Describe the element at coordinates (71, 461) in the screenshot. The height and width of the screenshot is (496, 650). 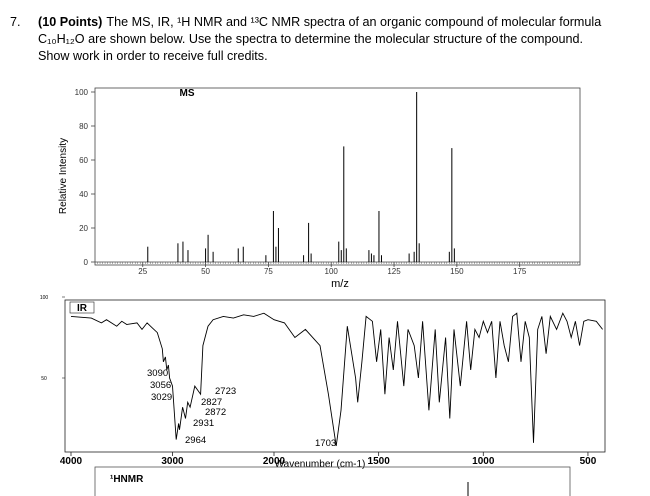
I see `x-tick-label: 4000` at that location.